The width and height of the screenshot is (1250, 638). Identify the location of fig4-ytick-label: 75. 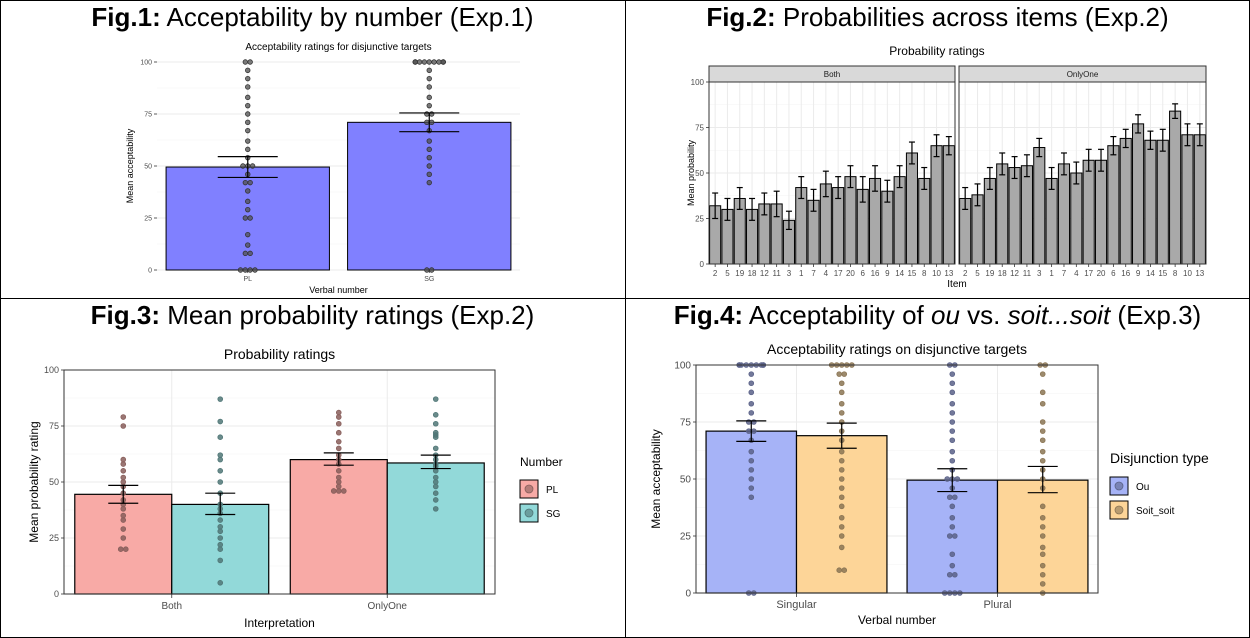
(686, 423).